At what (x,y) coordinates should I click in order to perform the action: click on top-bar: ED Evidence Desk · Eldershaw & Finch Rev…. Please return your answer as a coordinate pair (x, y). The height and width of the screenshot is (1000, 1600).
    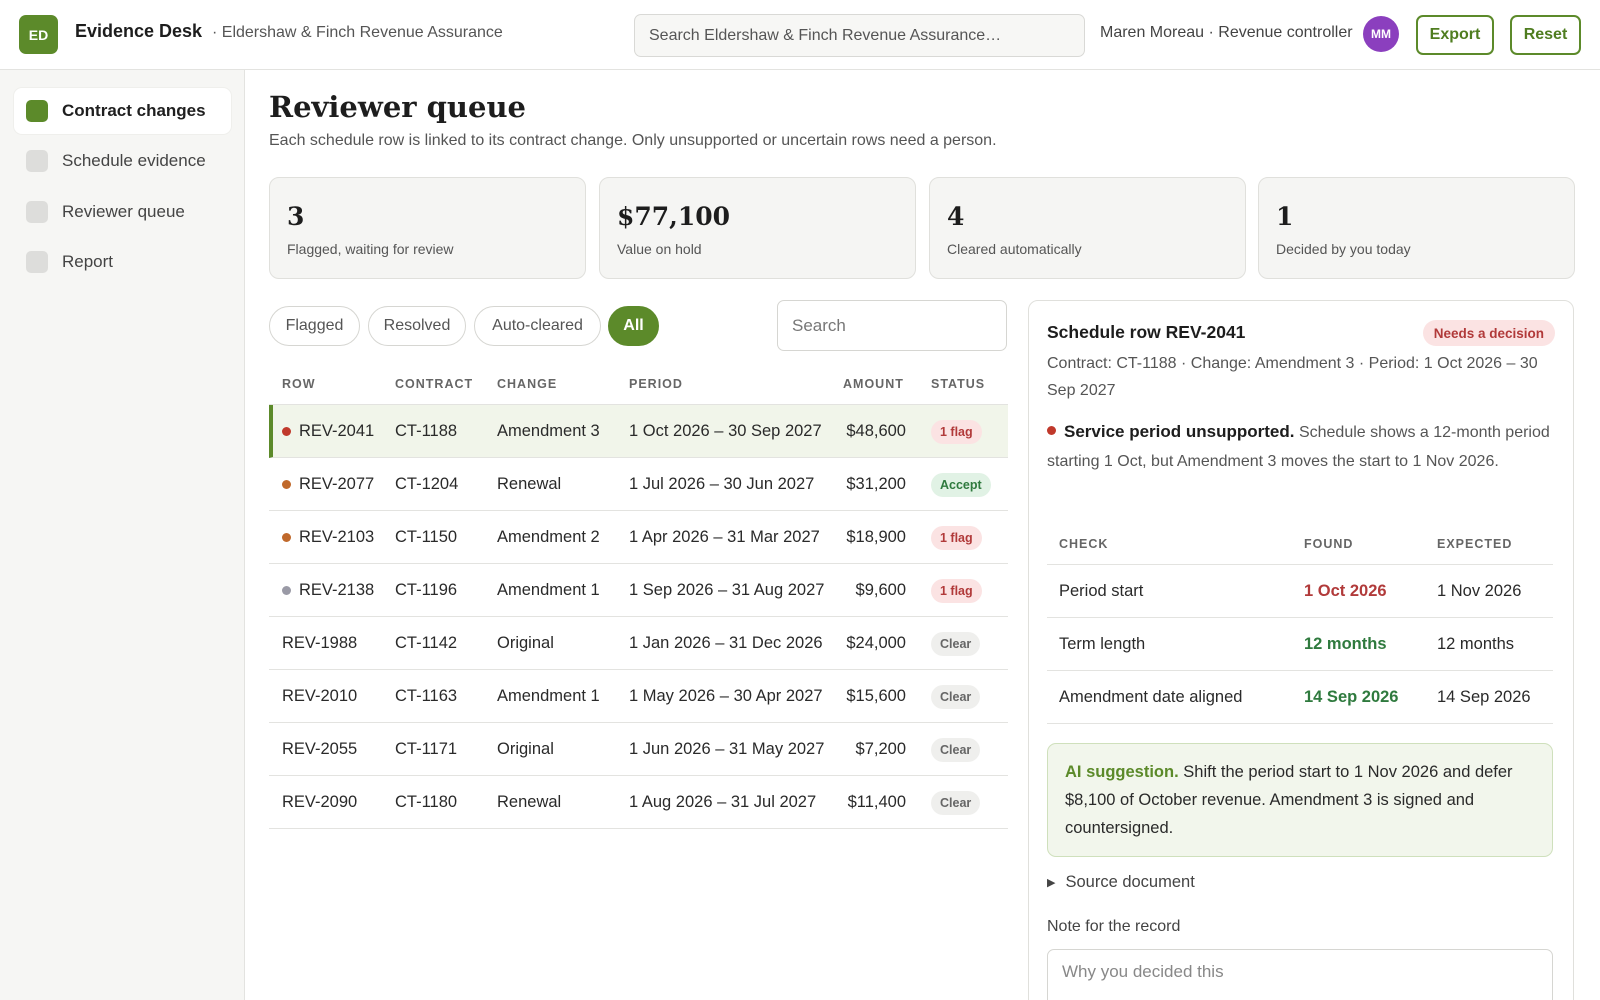
    Looking at the image, I should click on (800, 35).